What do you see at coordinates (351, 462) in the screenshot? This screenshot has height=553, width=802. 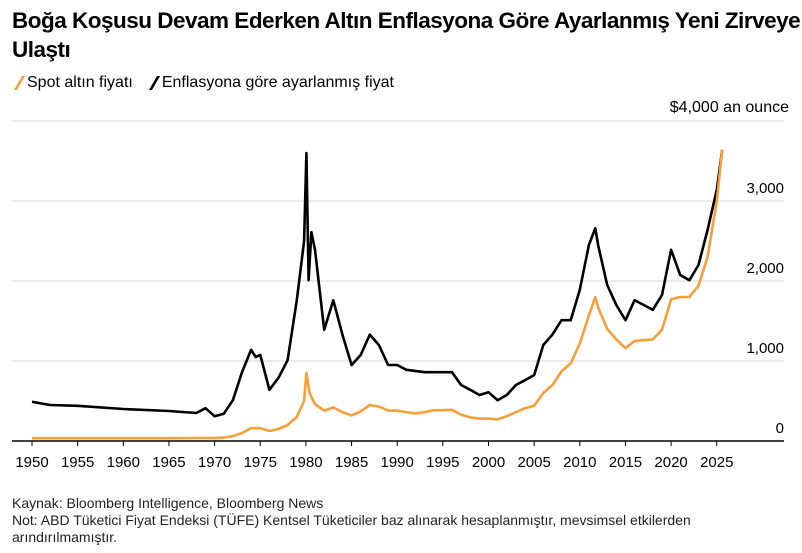 I see `x-tick-label: 1985` at bounding box center [351, 462].